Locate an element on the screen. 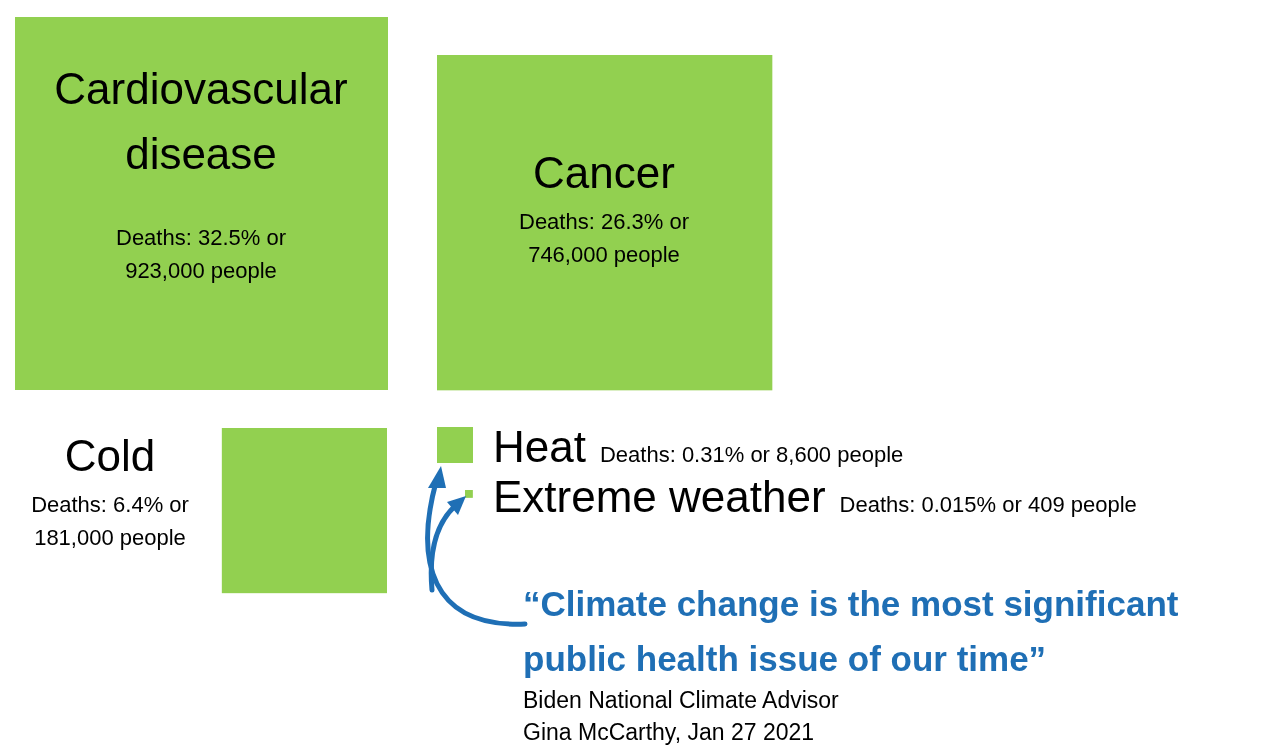 This screenshot has height=753, width=1274. data-label: Deaths: 0.015% or 409 people is located at coordinates (988, 504).